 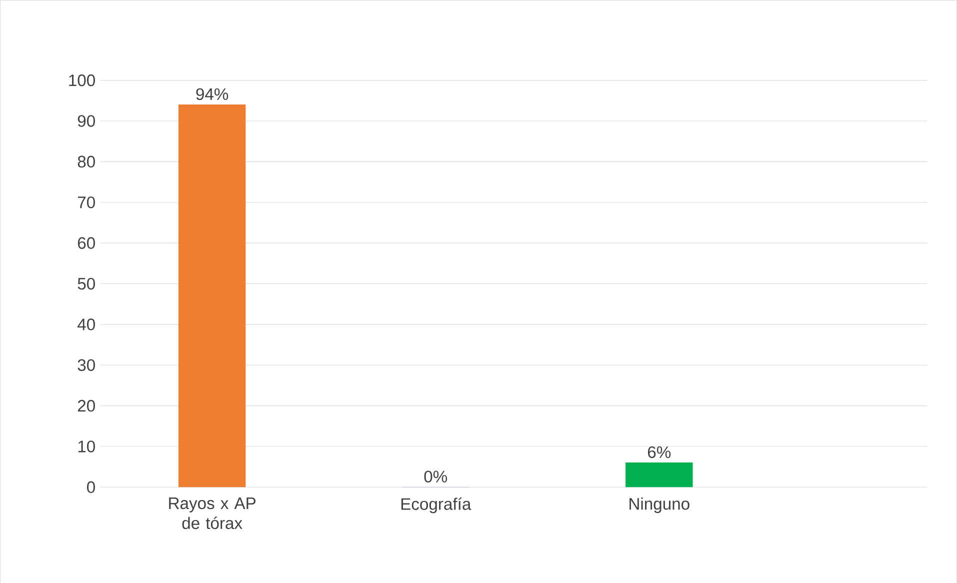 What do you see at coordinates (436, 505) in the screenshot?
I see `x-tick-label: Ecografía` at bounding box center [436, 505].